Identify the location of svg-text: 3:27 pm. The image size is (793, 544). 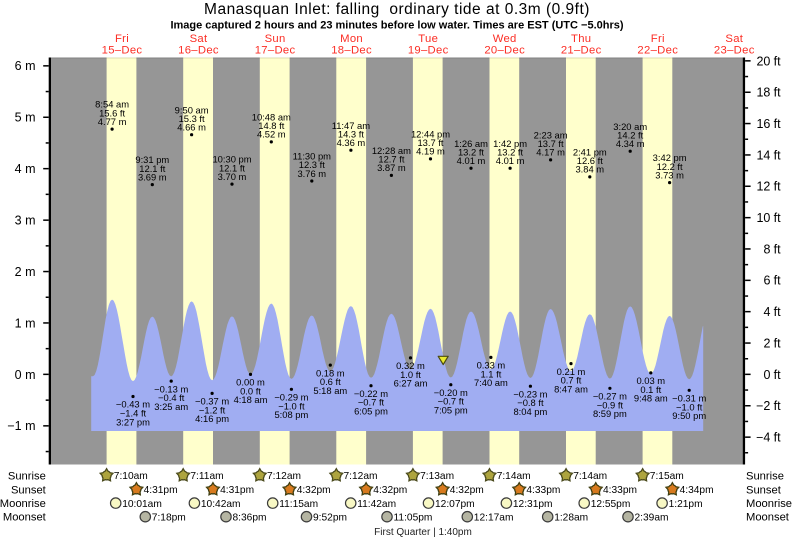
(133, 421).